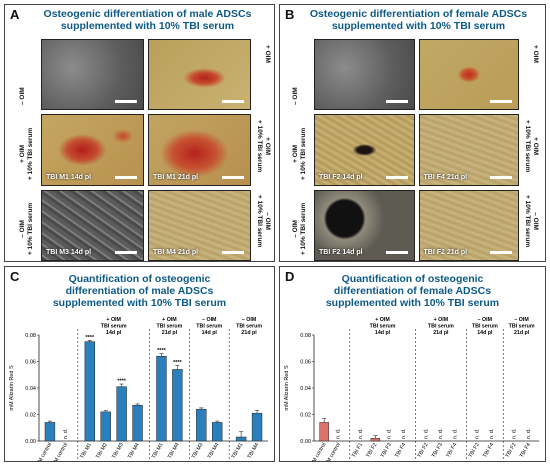  I want to click on row-label-right: – OIM + 10% TBI serum, so click(531, 221).